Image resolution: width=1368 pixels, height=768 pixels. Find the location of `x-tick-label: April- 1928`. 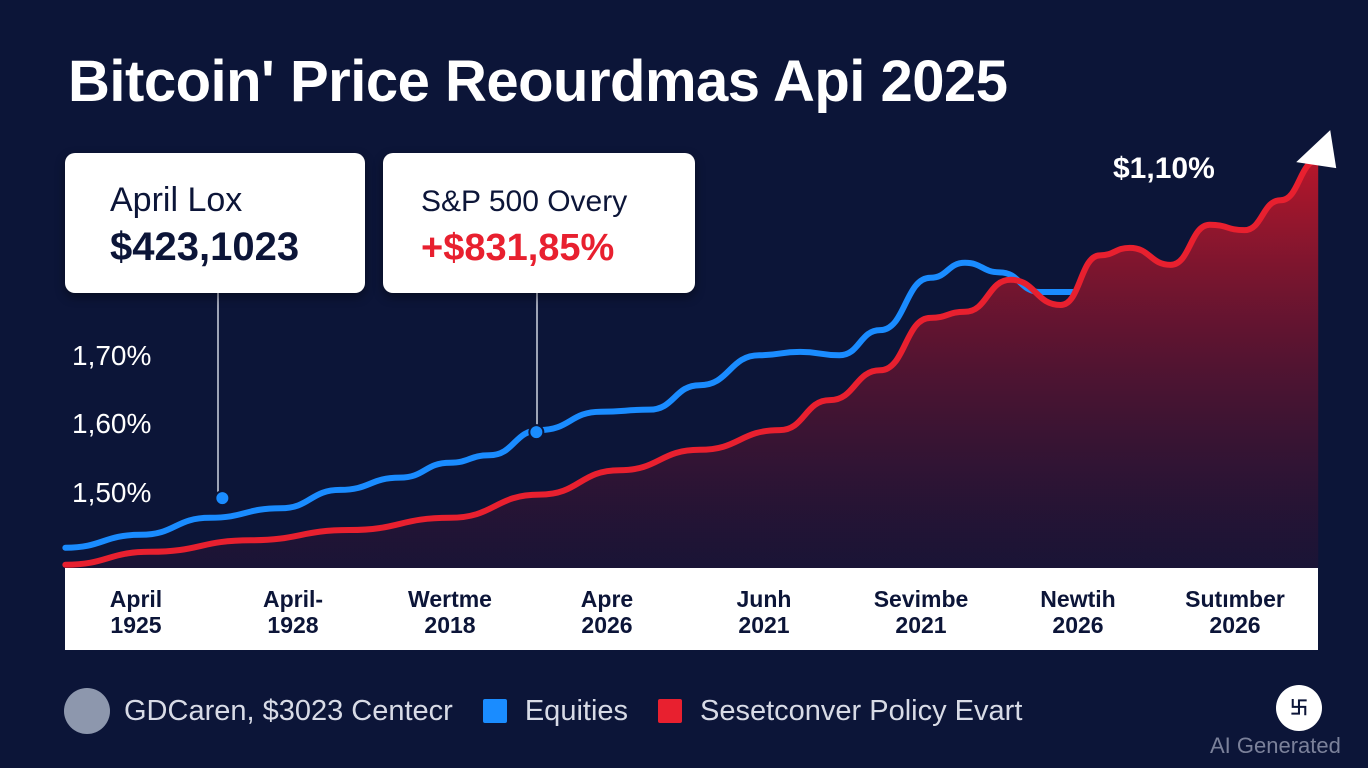

x-tick-label: April- 1928 is located at coordinates (293, 612).